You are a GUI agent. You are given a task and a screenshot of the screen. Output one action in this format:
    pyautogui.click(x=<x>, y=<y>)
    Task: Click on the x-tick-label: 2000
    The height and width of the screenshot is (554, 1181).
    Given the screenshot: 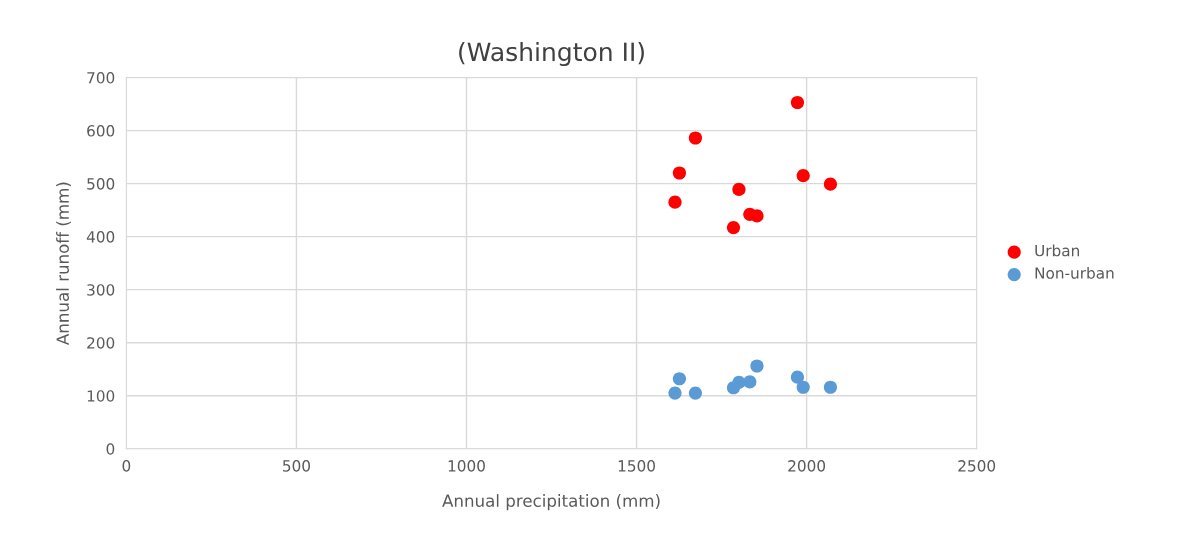 What is the action you would take?
    pyautogui.click(x=807, y=466)
    